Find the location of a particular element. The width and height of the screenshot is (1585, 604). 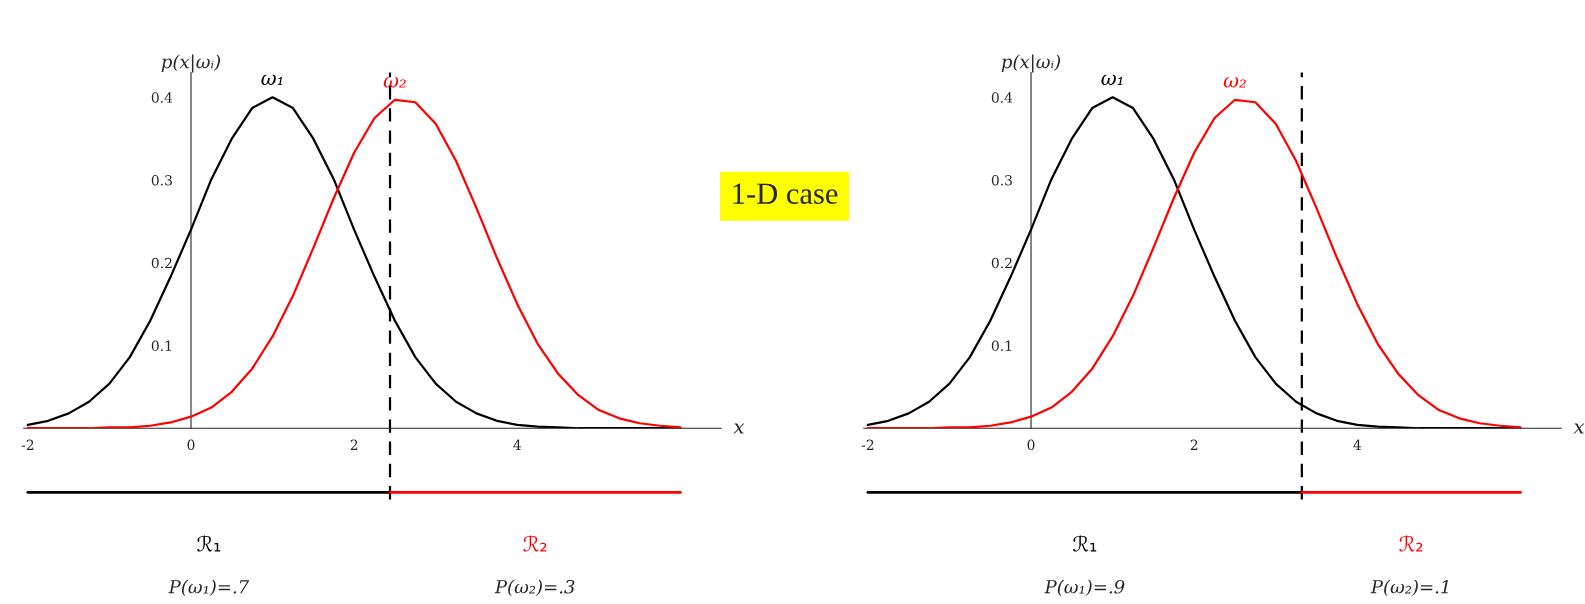

text: P(ω₁)=.7 is located at coordinates (209, 588).